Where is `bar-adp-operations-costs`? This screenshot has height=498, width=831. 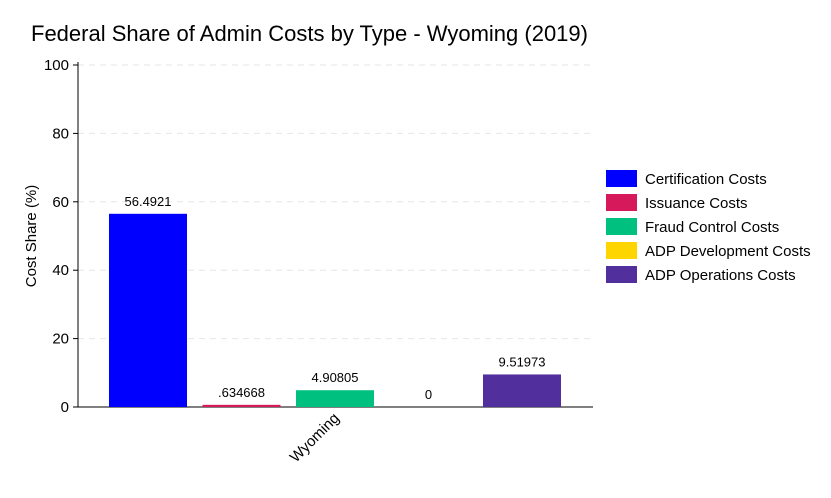
bar-adp-operations-costs is located at coordinates (522, 390).